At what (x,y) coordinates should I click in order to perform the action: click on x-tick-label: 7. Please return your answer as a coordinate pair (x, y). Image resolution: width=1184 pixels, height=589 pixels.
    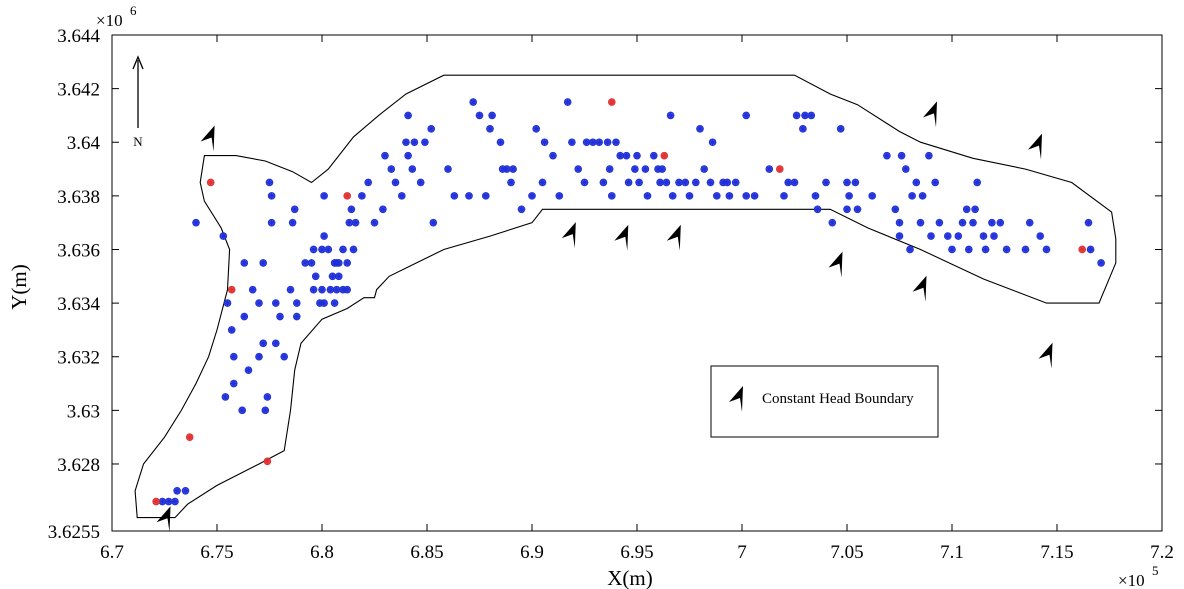
    Looking at the image, I should click on (742, 552).